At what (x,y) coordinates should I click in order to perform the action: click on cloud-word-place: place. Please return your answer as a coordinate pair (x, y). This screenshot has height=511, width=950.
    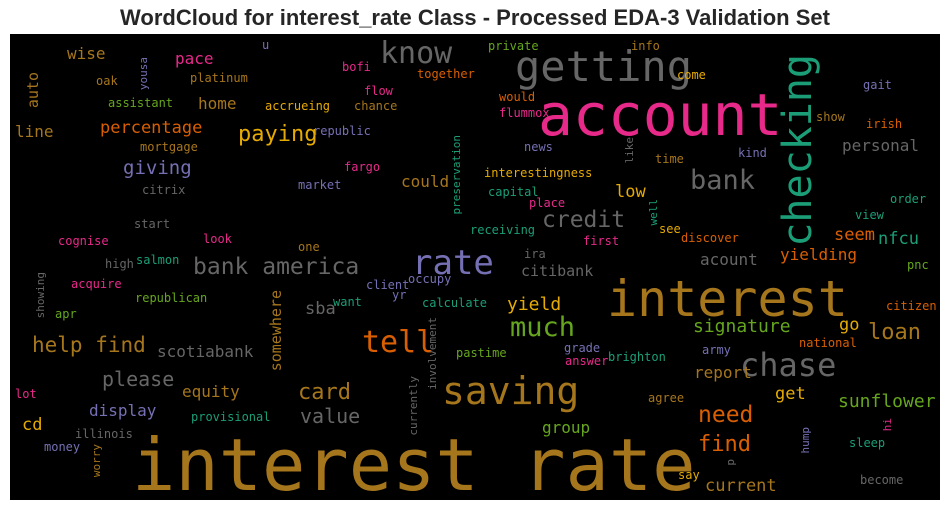
    Looking at the image, I should click on (547, 203).